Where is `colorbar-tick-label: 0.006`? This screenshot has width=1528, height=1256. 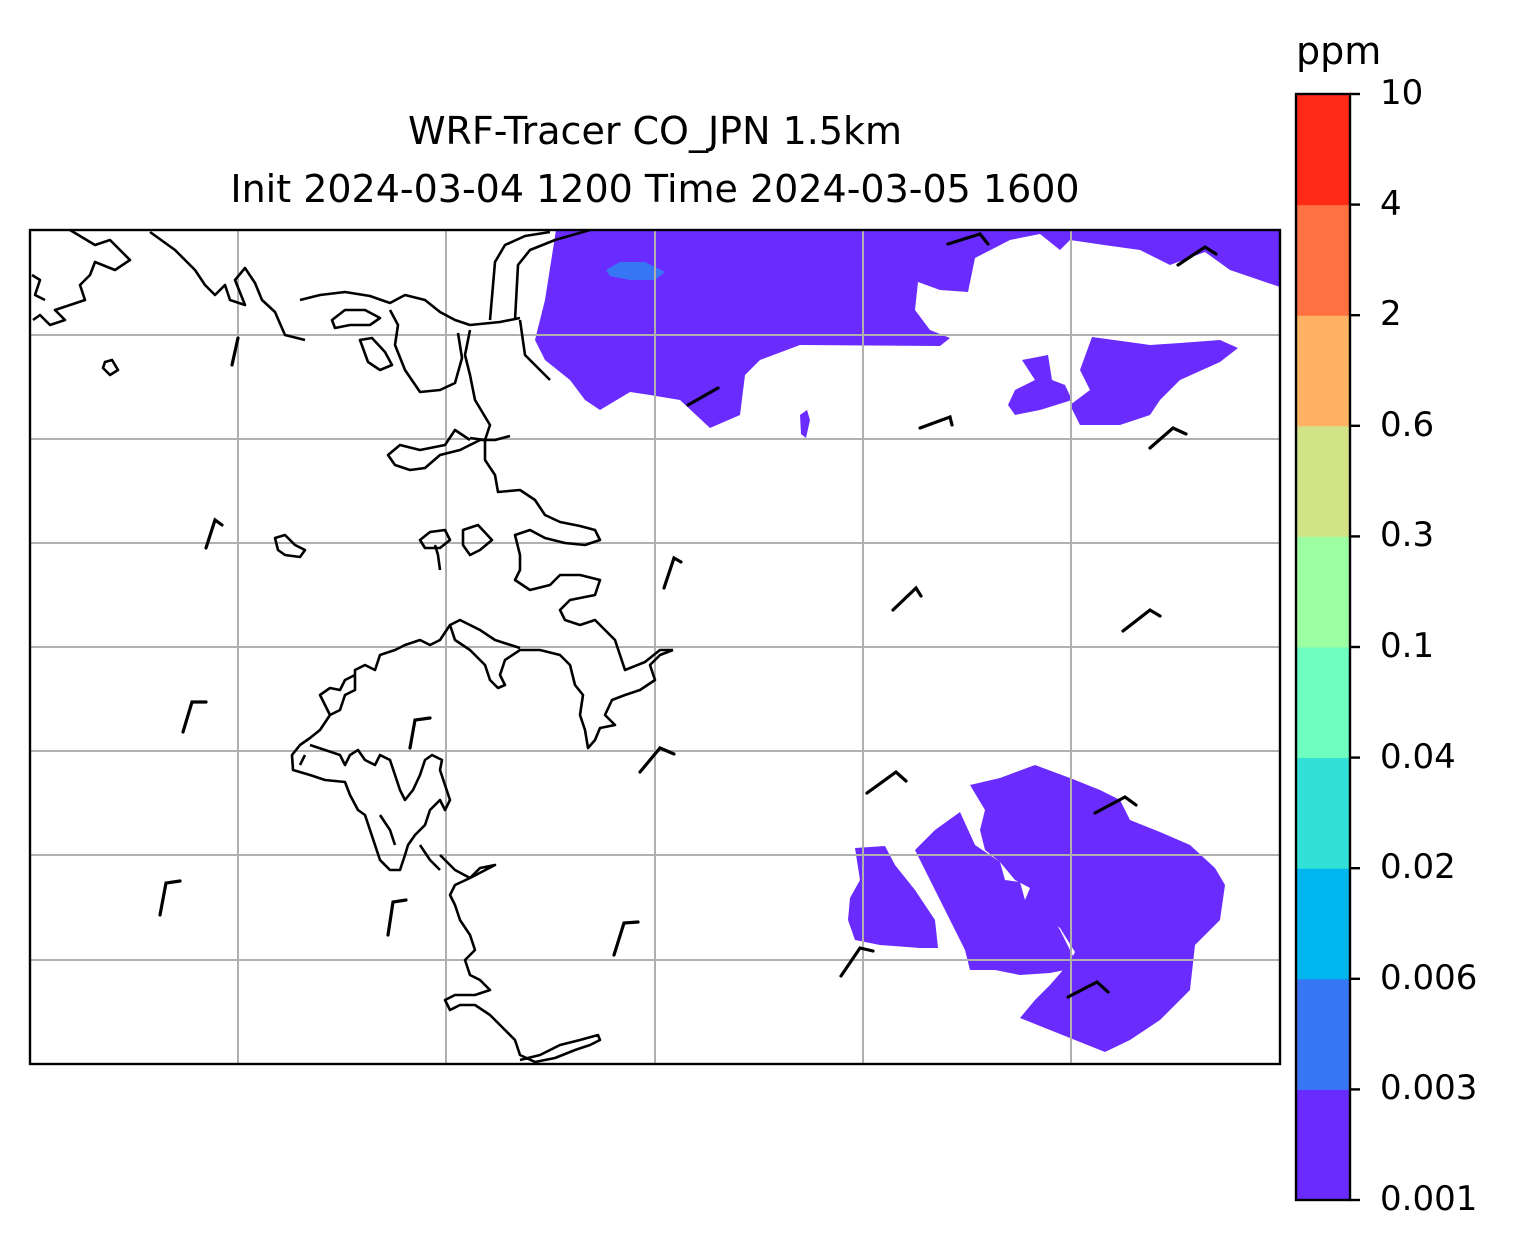 colorbar-tick-label: 0.006 is located at coordinates (1429, 977).